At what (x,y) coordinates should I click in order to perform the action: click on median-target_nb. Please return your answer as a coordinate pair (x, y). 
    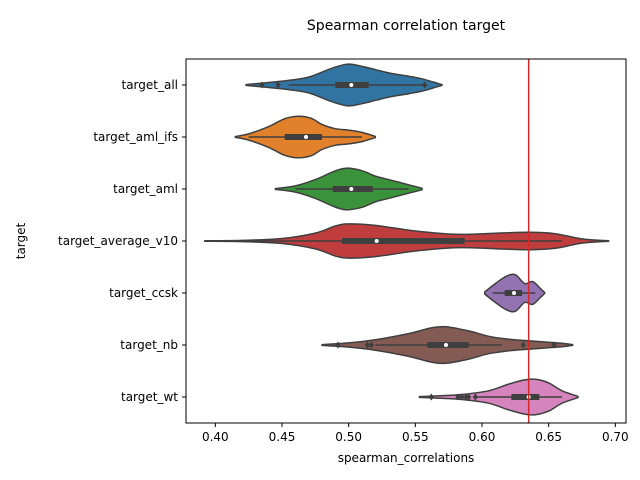
    Looking at the image, I should click on (446, 345).